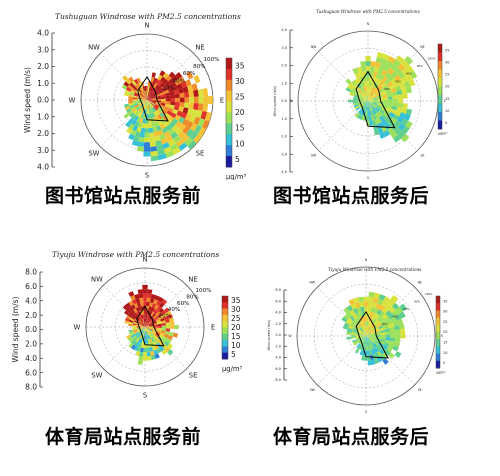 The width and height of the screenshot is (500, 476). What do you see at coordinates (123, 196) in the screenshot?
I see `panel-caption-1: 图书馆站点服务前` at bounding box center [123, 196].